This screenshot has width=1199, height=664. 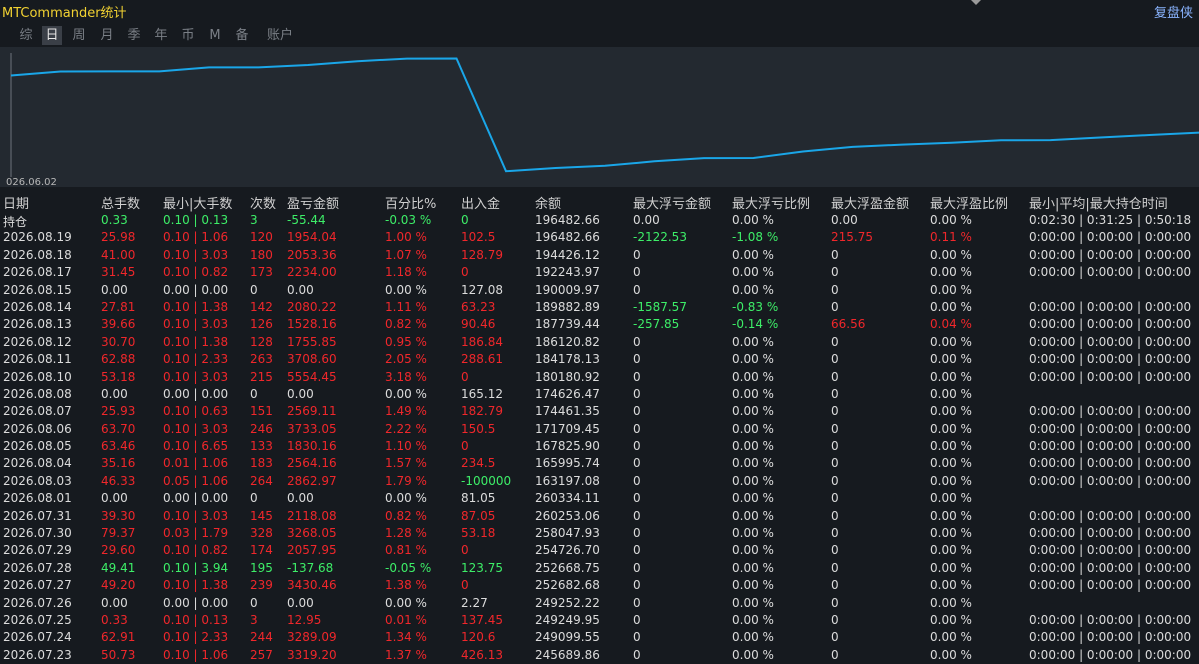 What do you see at coordinates (478, 637) in the screenshot?
I see `cell-col-6: 120.6` at bounding box center [478, 637].